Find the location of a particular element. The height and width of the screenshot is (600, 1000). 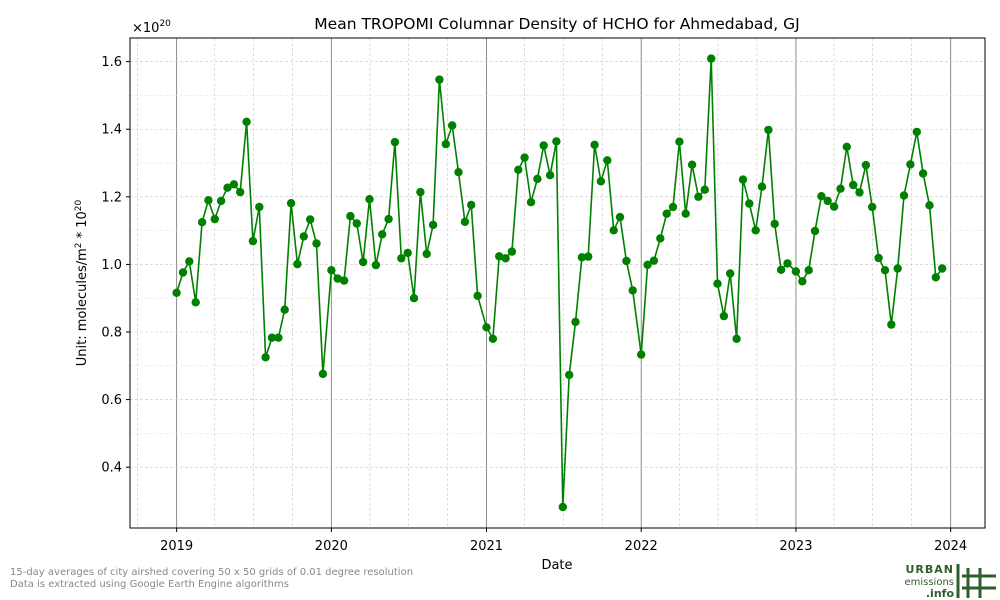

y-offset-label: ×10²⁰ is located at coordinates (151, 27).